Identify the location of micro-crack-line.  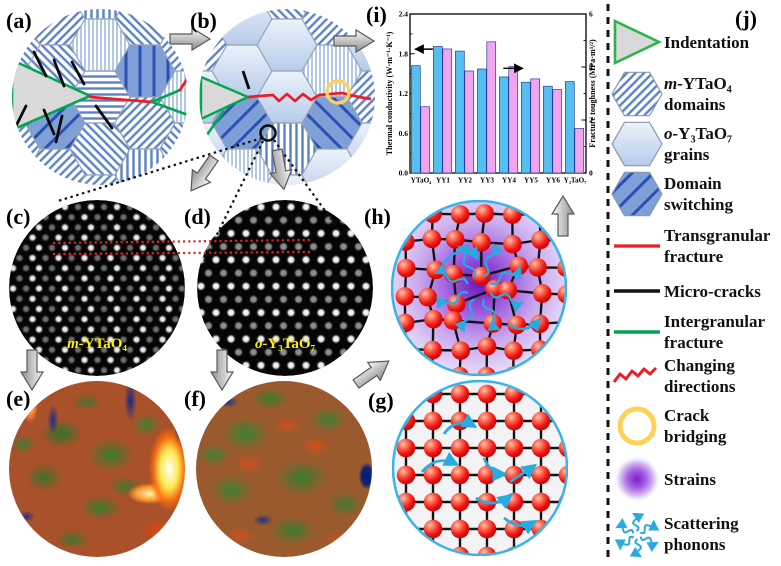
(246, 80).